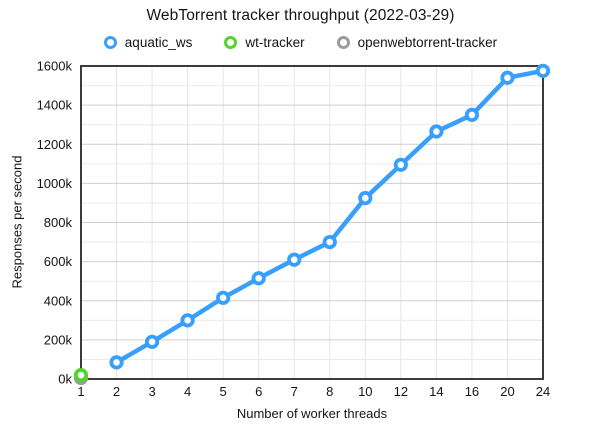 This screenshot has height=438, width=601. What do you see at coordinates (294, 391) in the screenshot?
I see `x-tick-label: 7` at bounding box center [294, 391].